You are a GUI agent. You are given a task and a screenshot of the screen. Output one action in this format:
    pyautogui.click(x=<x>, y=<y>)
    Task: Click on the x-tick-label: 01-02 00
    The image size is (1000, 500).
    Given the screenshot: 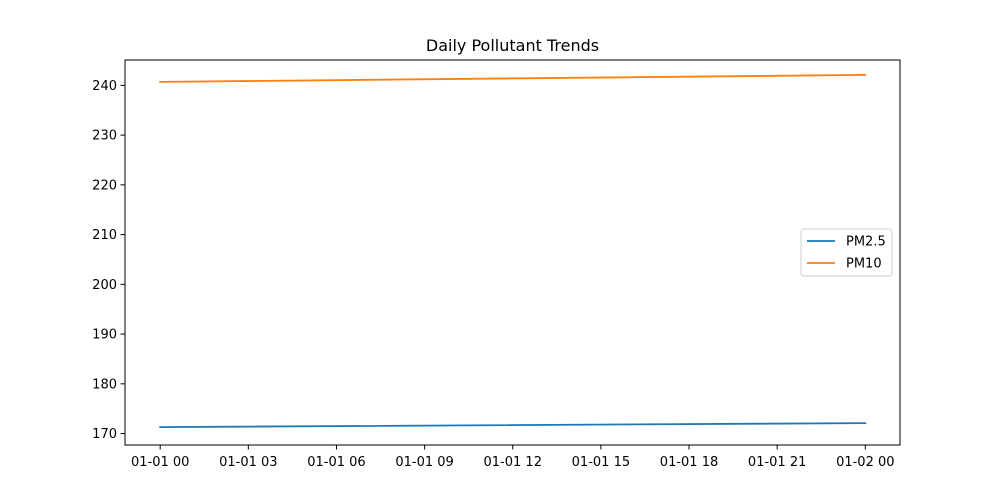 What is the action you would take?
    pyautogui.click(x=865, y=462)
    